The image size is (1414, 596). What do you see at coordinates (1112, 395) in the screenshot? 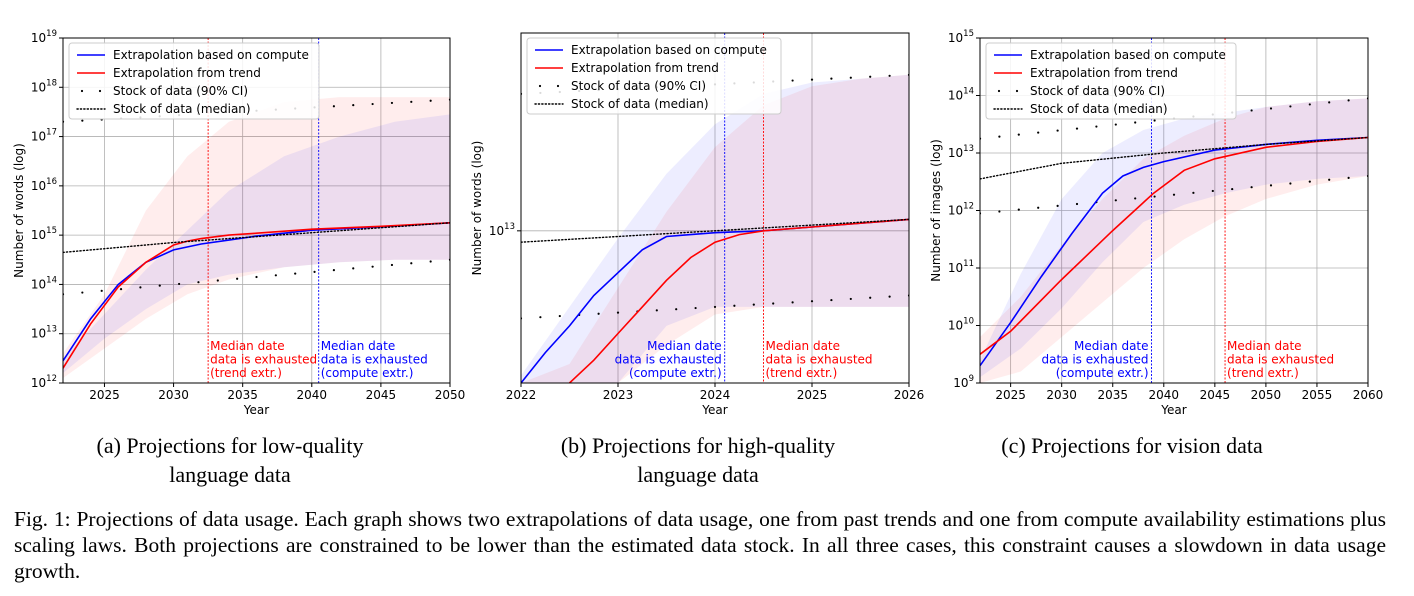
I see `x-tick-label: 2035` at bounding box center [1112, 395].